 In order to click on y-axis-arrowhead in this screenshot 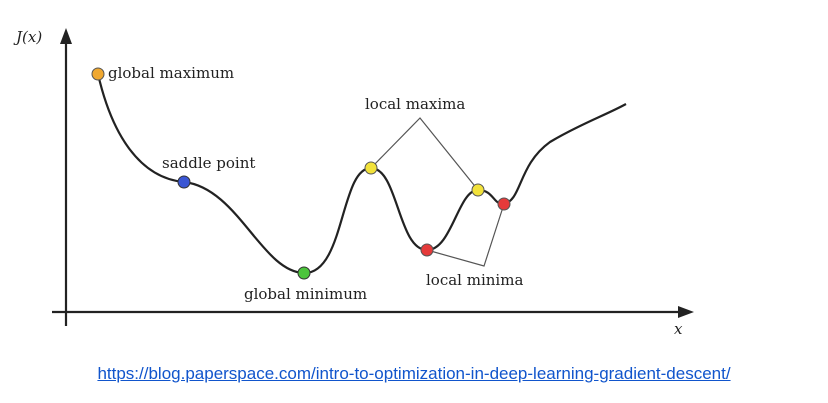, I will do `click(66, 36)`.